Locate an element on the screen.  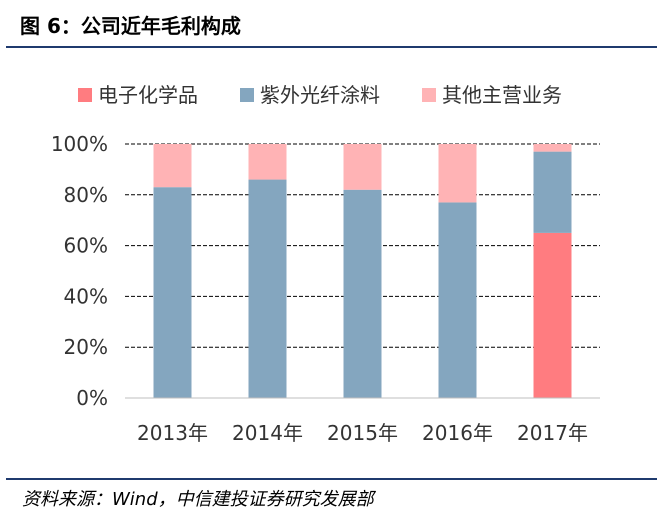
x-tick-label-0: 2013年 is located at coordinates (172, 433).